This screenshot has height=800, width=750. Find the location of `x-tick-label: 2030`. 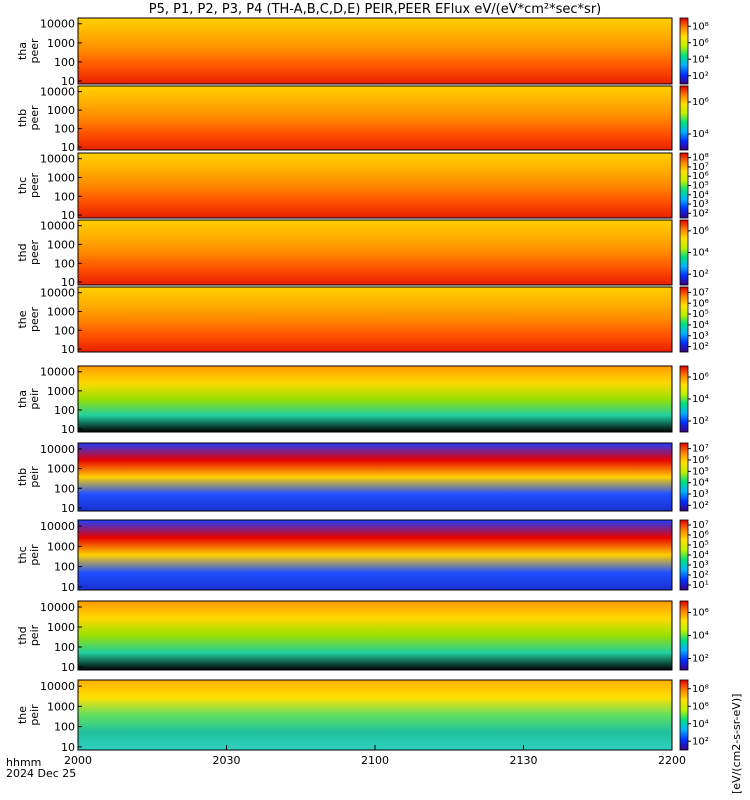

x-tick-label: 2030 is located at coordinates (227, 760).